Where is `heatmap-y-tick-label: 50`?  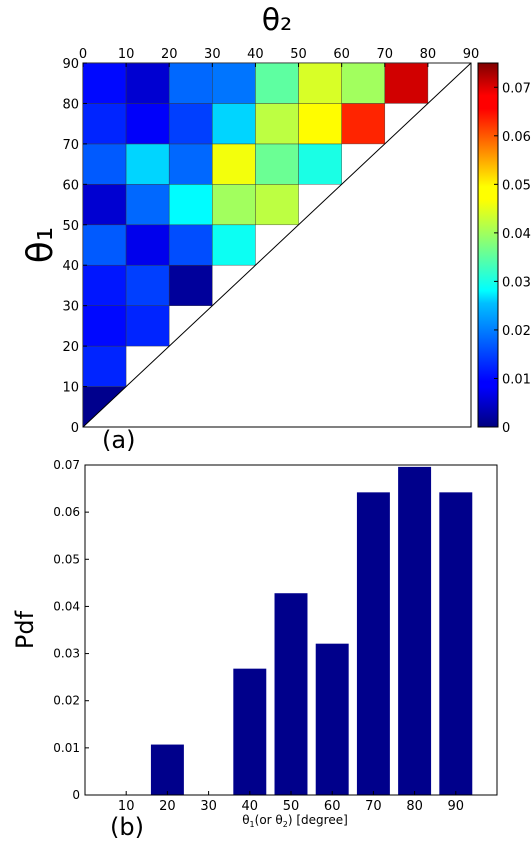
heatmap-y-tick-label: 50 is located at coordinates (70, 226).